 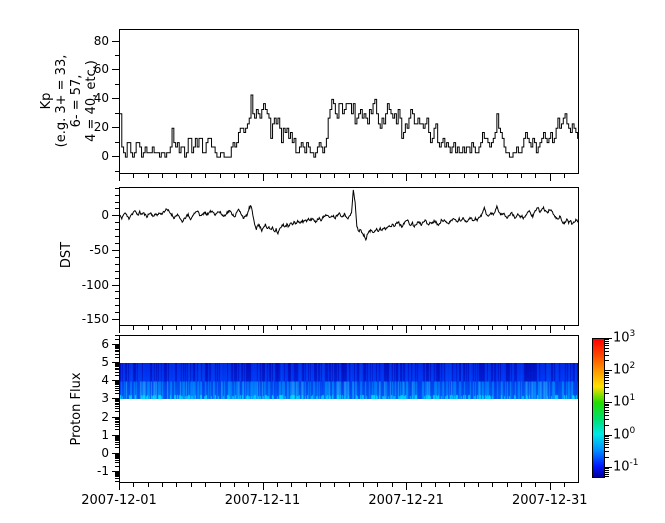 What do you see at coordinates (624, 369) in the screenshot?
I see `colorbar-tick-label: 10²` at bounding box center [624, 369].